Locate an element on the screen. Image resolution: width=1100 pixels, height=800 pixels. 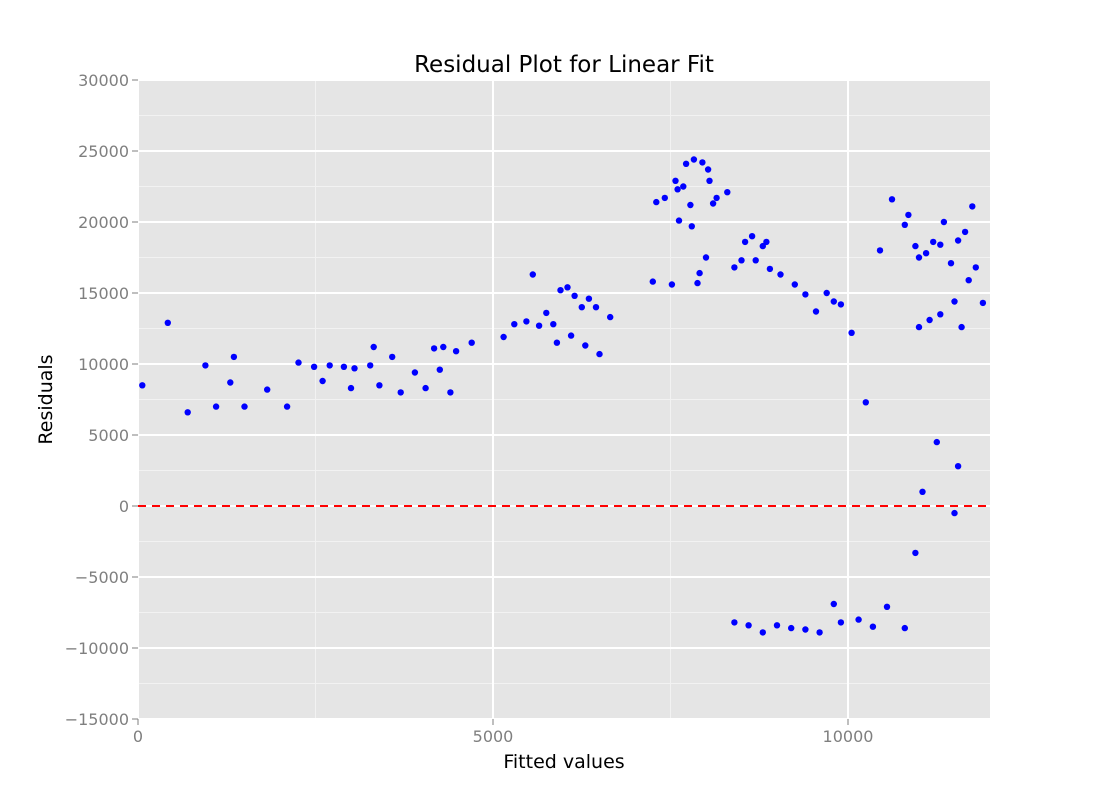
x-tick-label: 0 is located at coordinates (138, 736).